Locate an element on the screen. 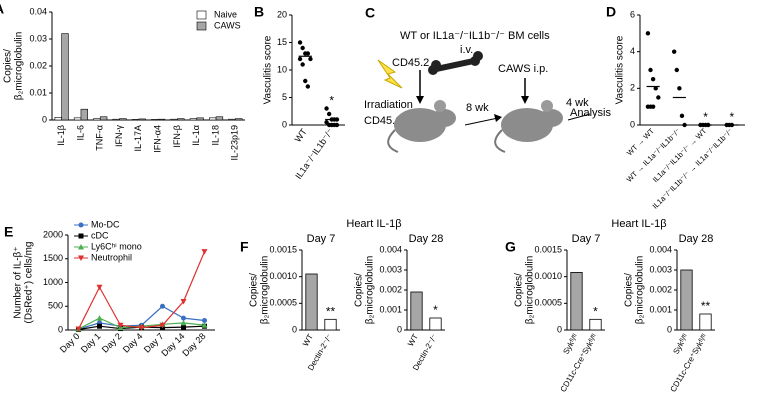 The width and height of the screenshot is (757, 404). y-tick-label: 1500 is located at coordinates (53, 258).